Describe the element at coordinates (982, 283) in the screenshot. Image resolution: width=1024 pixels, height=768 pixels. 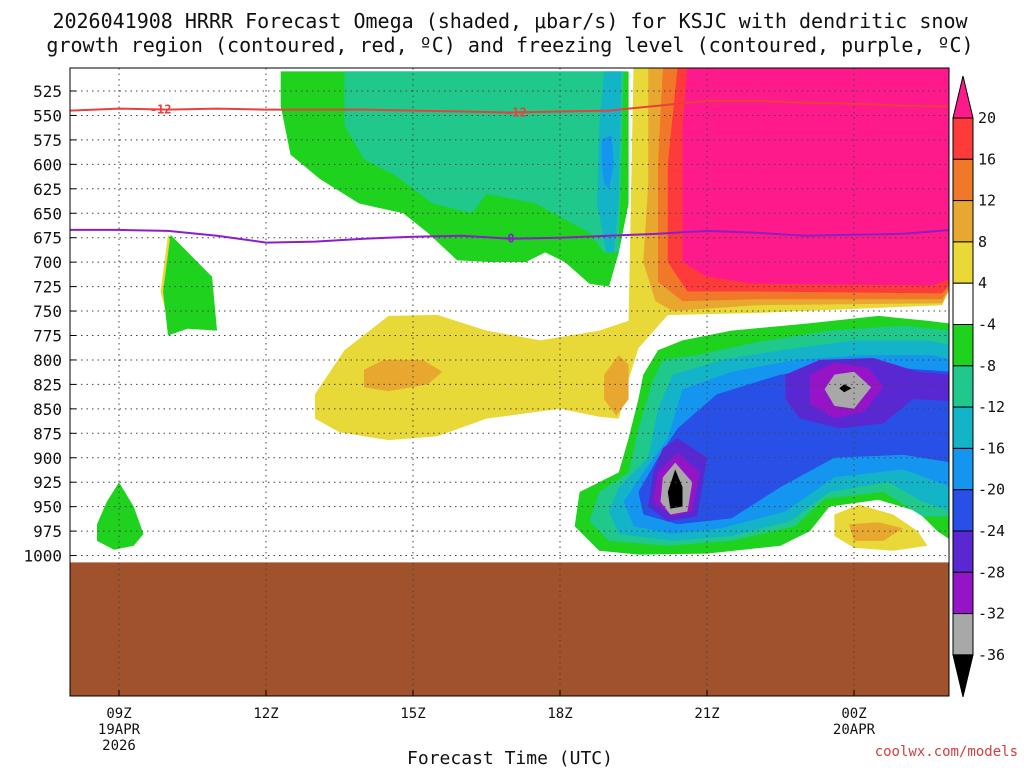
I see `colorbar-label-4: 4` at that location.